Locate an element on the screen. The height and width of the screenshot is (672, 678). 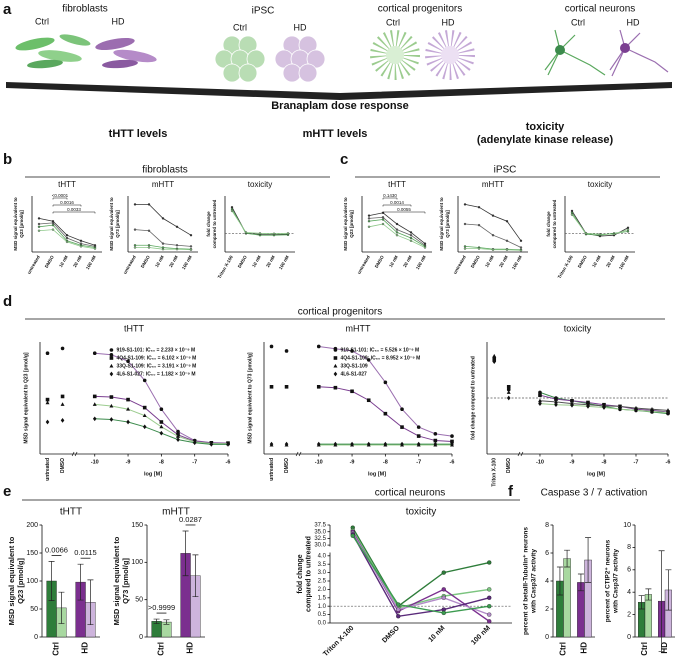
p-value: 0.1430 is located at coordinates (390, 195).